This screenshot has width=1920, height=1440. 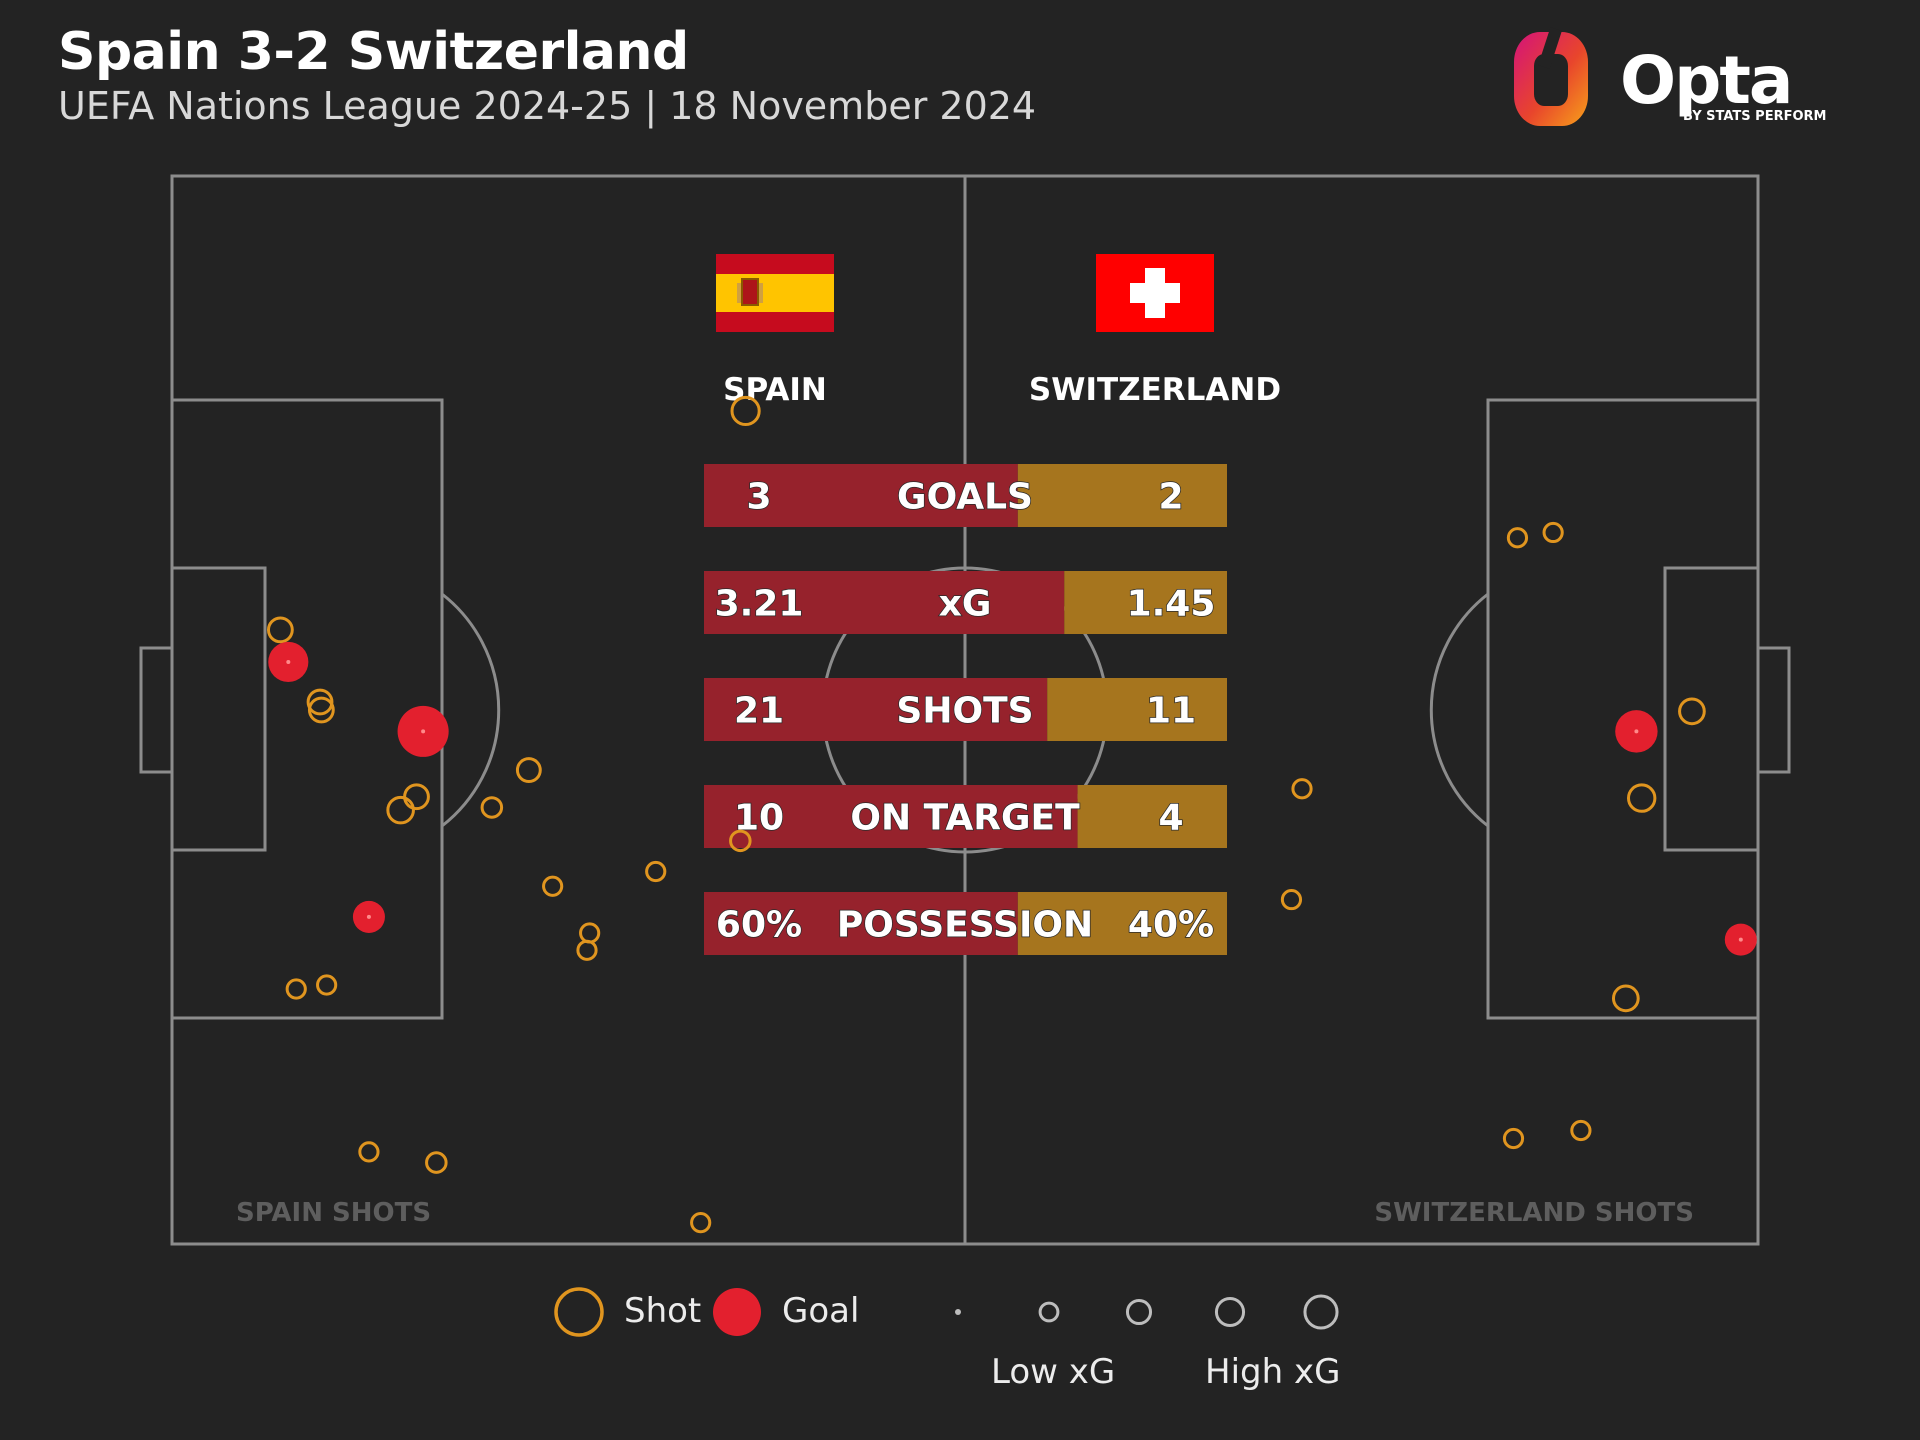 I want to click on stat-row-on-target: 10 ON TARGET 4, so click(x=965, y=816).